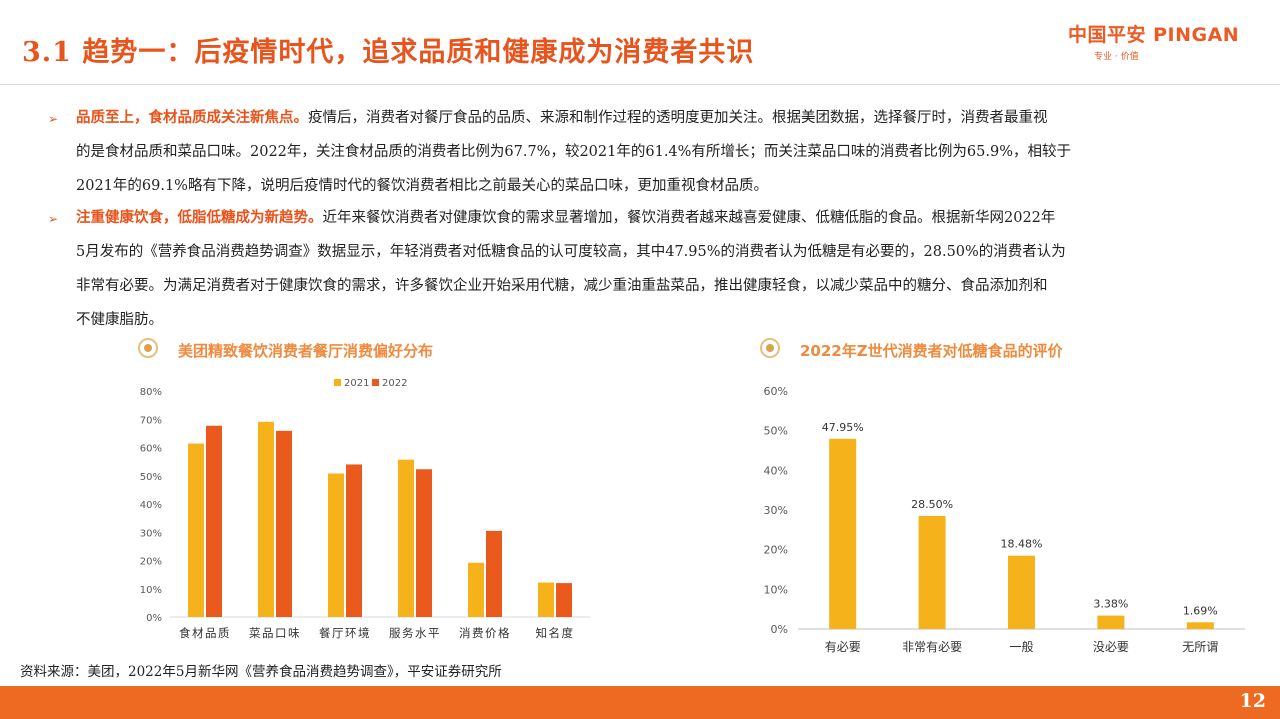  What do you see at coordinates (261, 672) in the screenshot?
I see `source-note: 资料来源：美团，2022年5月新华网《营养食品消费趋势调查》，平安证券研究所` at bounding box center [261, 672].